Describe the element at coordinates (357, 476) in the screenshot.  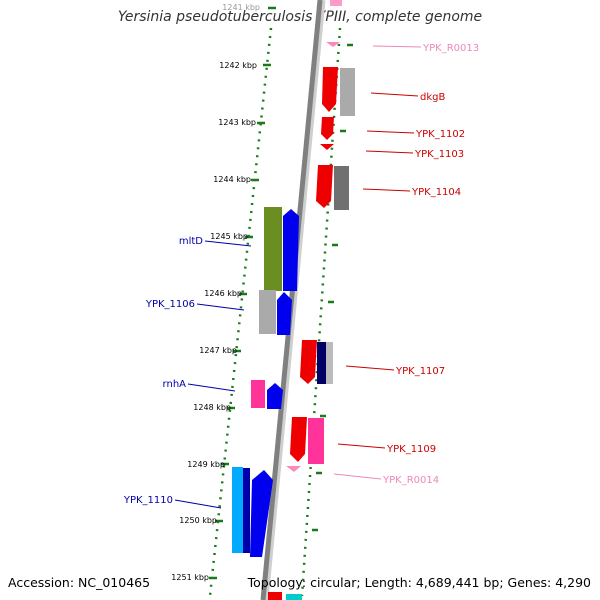
I see `leader-ypk-r0014` at that location.